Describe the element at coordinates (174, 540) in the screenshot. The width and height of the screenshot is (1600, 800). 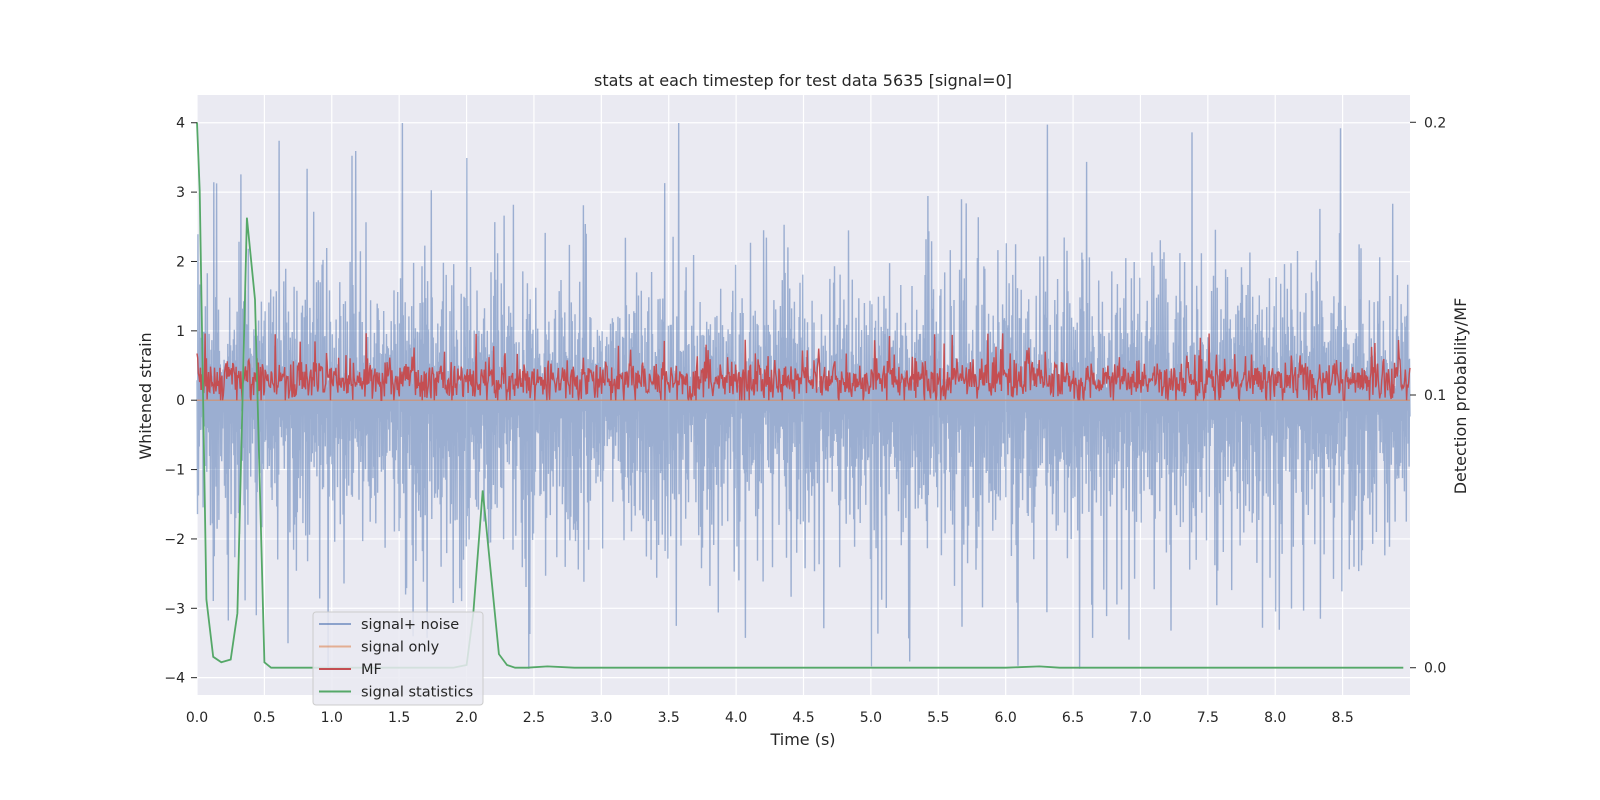
I see `y-tick-label: −2` at that location.